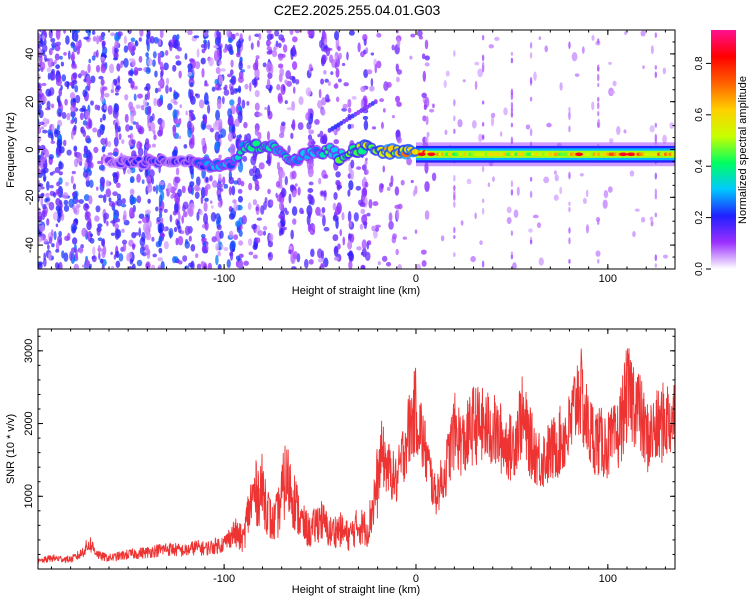 The height and width of the screenshot is (600, 750). I want to click on ridge-point, so click(256, 143).